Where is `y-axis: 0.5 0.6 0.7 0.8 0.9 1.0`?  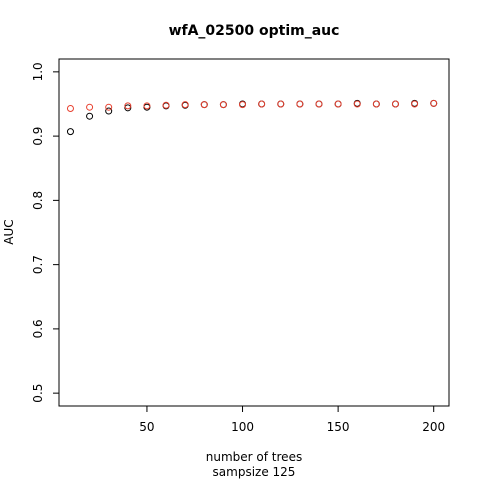
y-axis: 0.5 0.6 0.7 0.8 0.9 1.0 is located at coordinates (45, 232).